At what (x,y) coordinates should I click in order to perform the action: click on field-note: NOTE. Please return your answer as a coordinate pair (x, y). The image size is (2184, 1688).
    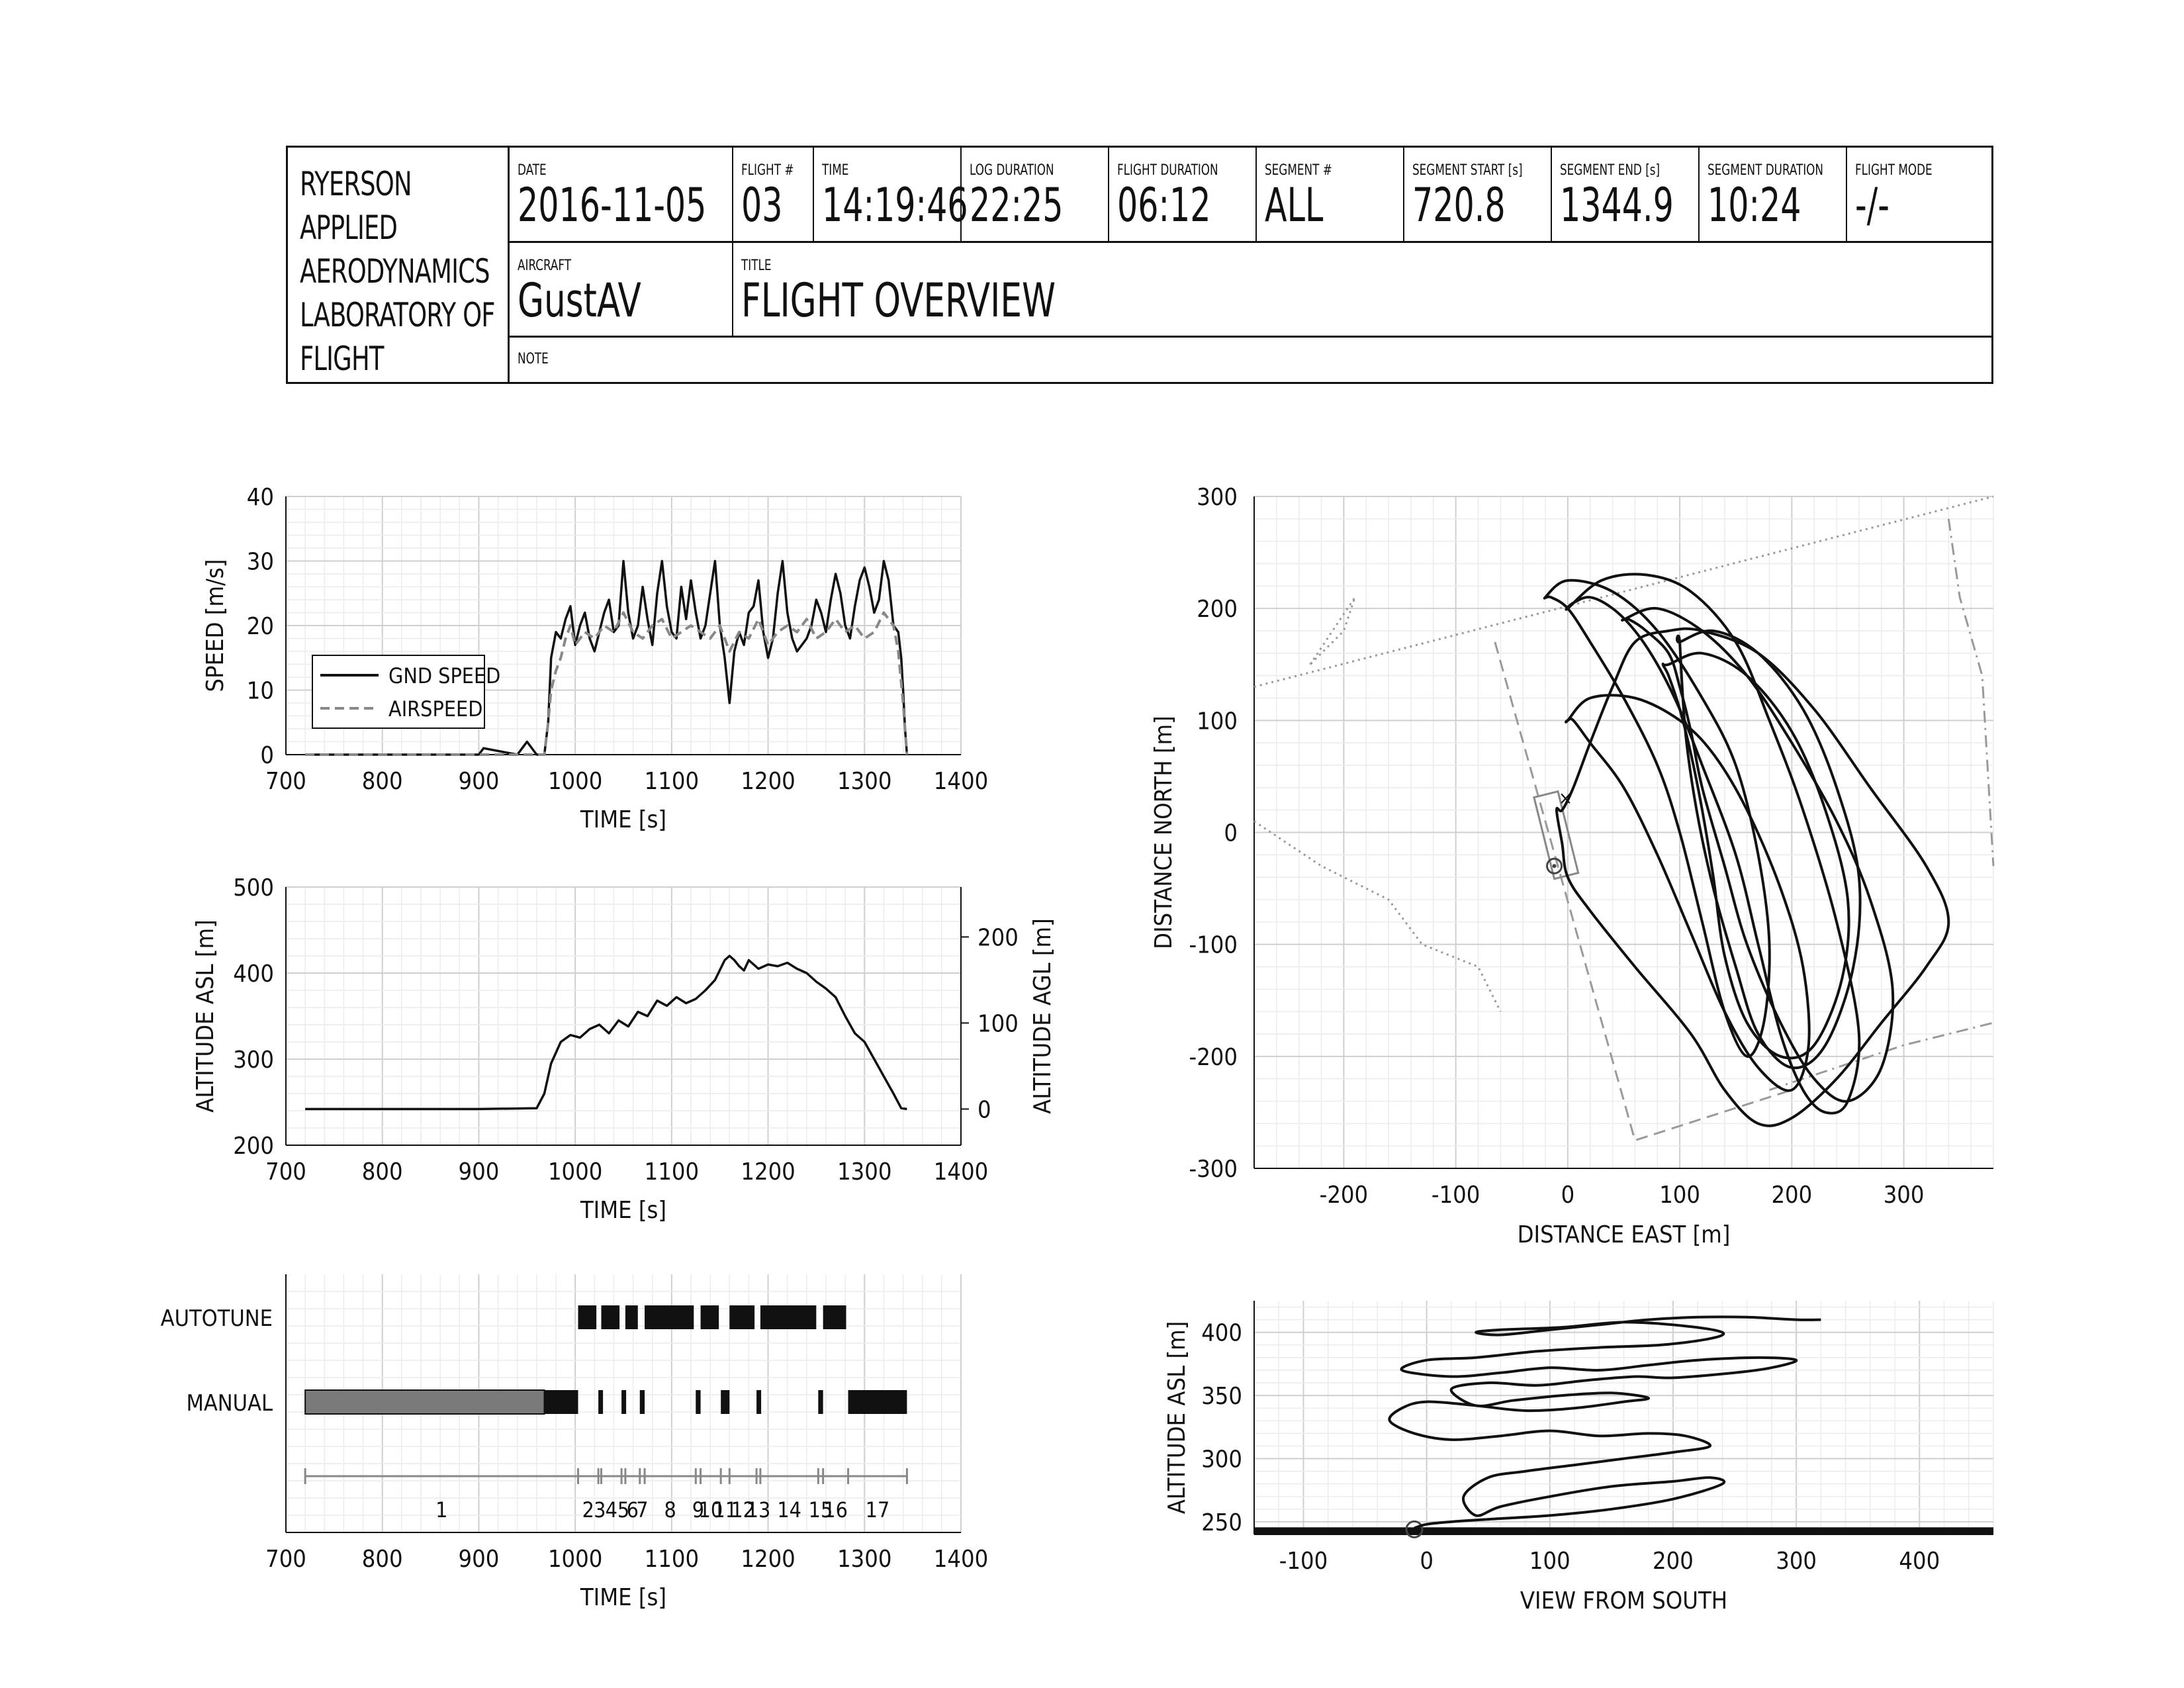
    Looking at the image, I should click on (533, 359).